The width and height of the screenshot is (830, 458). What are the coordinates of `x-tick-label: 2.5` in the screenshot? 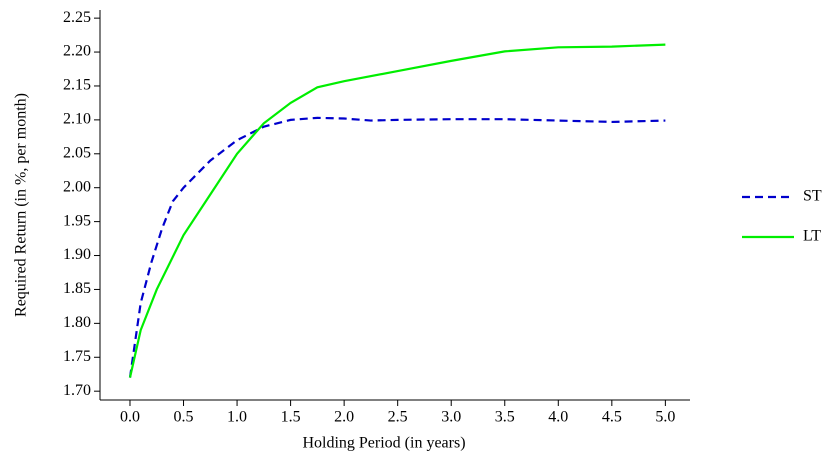 It's located at (398, 417).